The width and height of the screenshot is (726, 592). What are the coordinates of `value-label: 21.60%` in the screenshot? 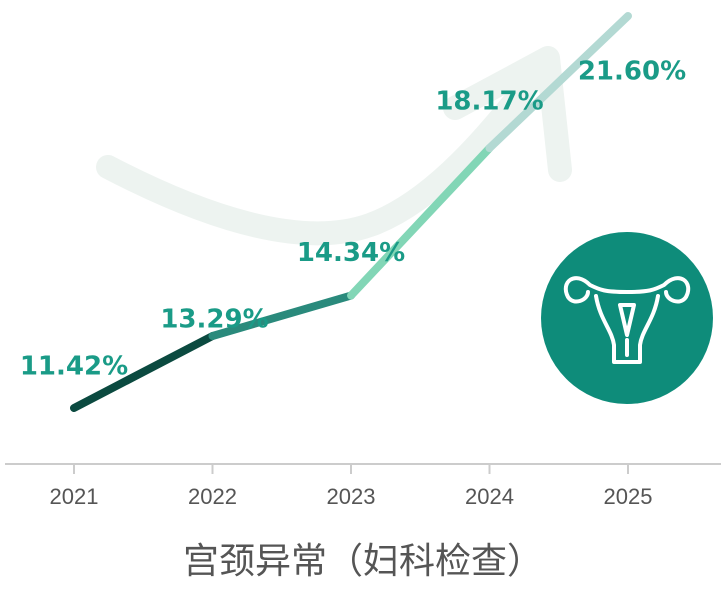 It's located at (632, 72).